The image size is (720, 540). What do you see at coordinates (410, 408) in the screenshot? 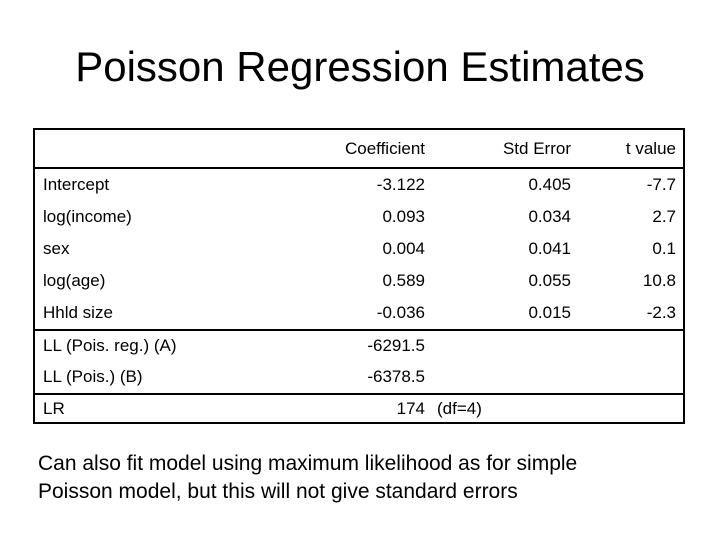
I see `lr-statistic-value: 174` at bounding box center [410, 408].